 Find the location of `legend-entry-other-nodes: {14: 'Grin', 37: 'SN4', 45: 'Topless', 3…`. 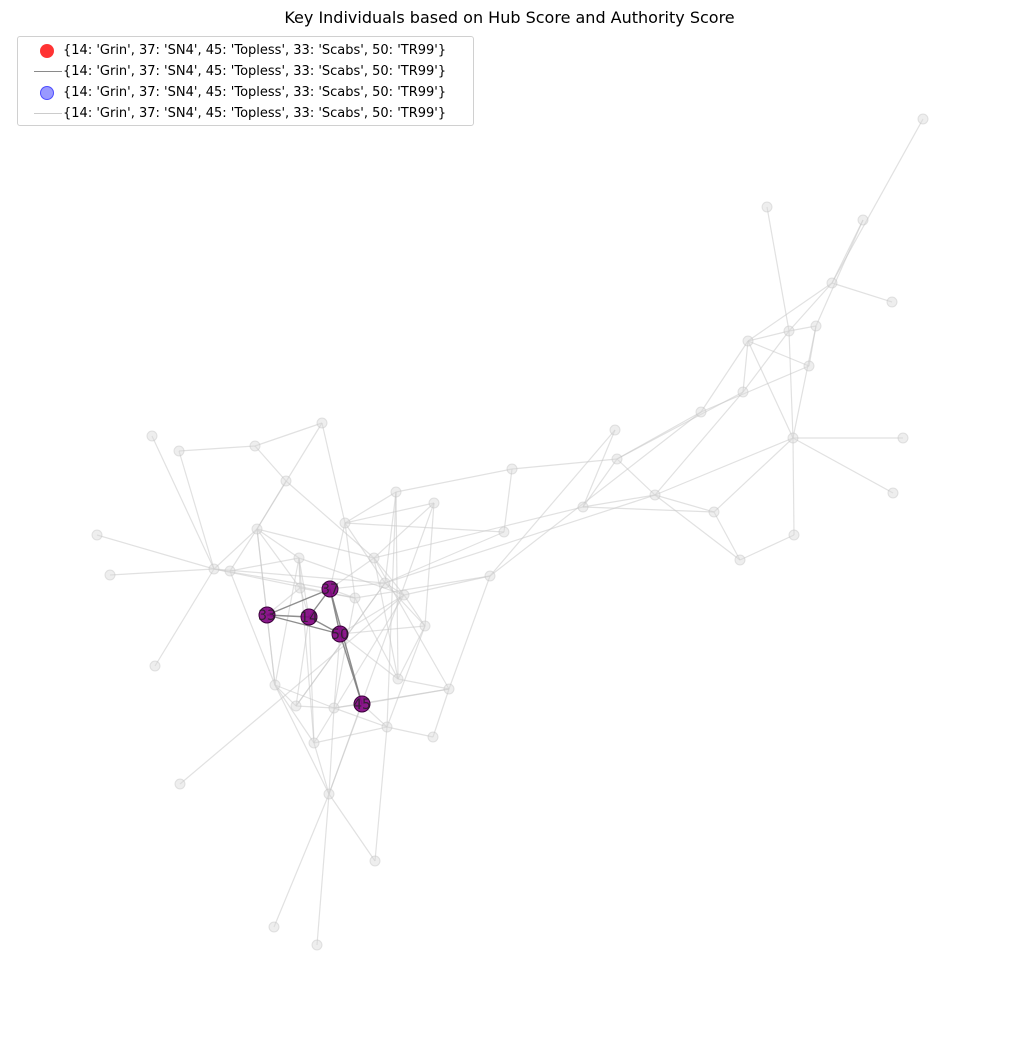

legend-entry-other-nodes: {14: 'Grin', 37: 'SN4', 45: 'Topless', 3… is located at coordinates (245, 93).